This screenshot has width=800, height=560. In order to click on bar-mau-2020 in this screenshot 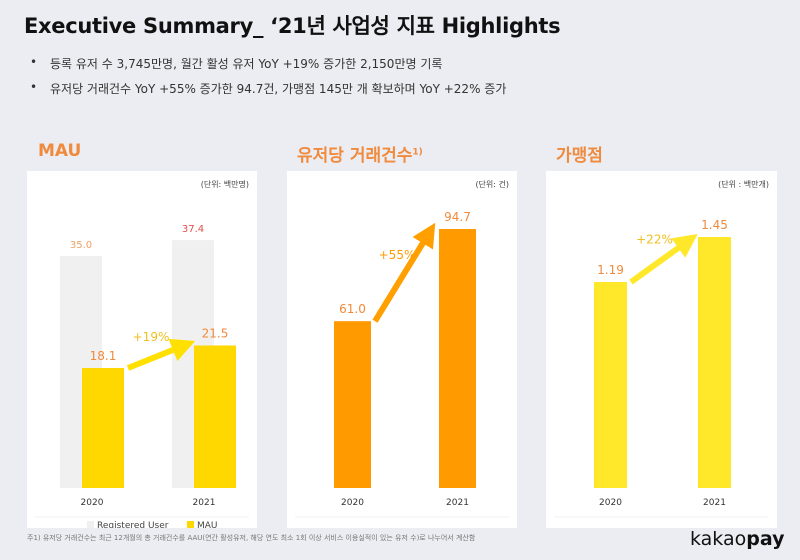, I will do `click(103, 428)`.